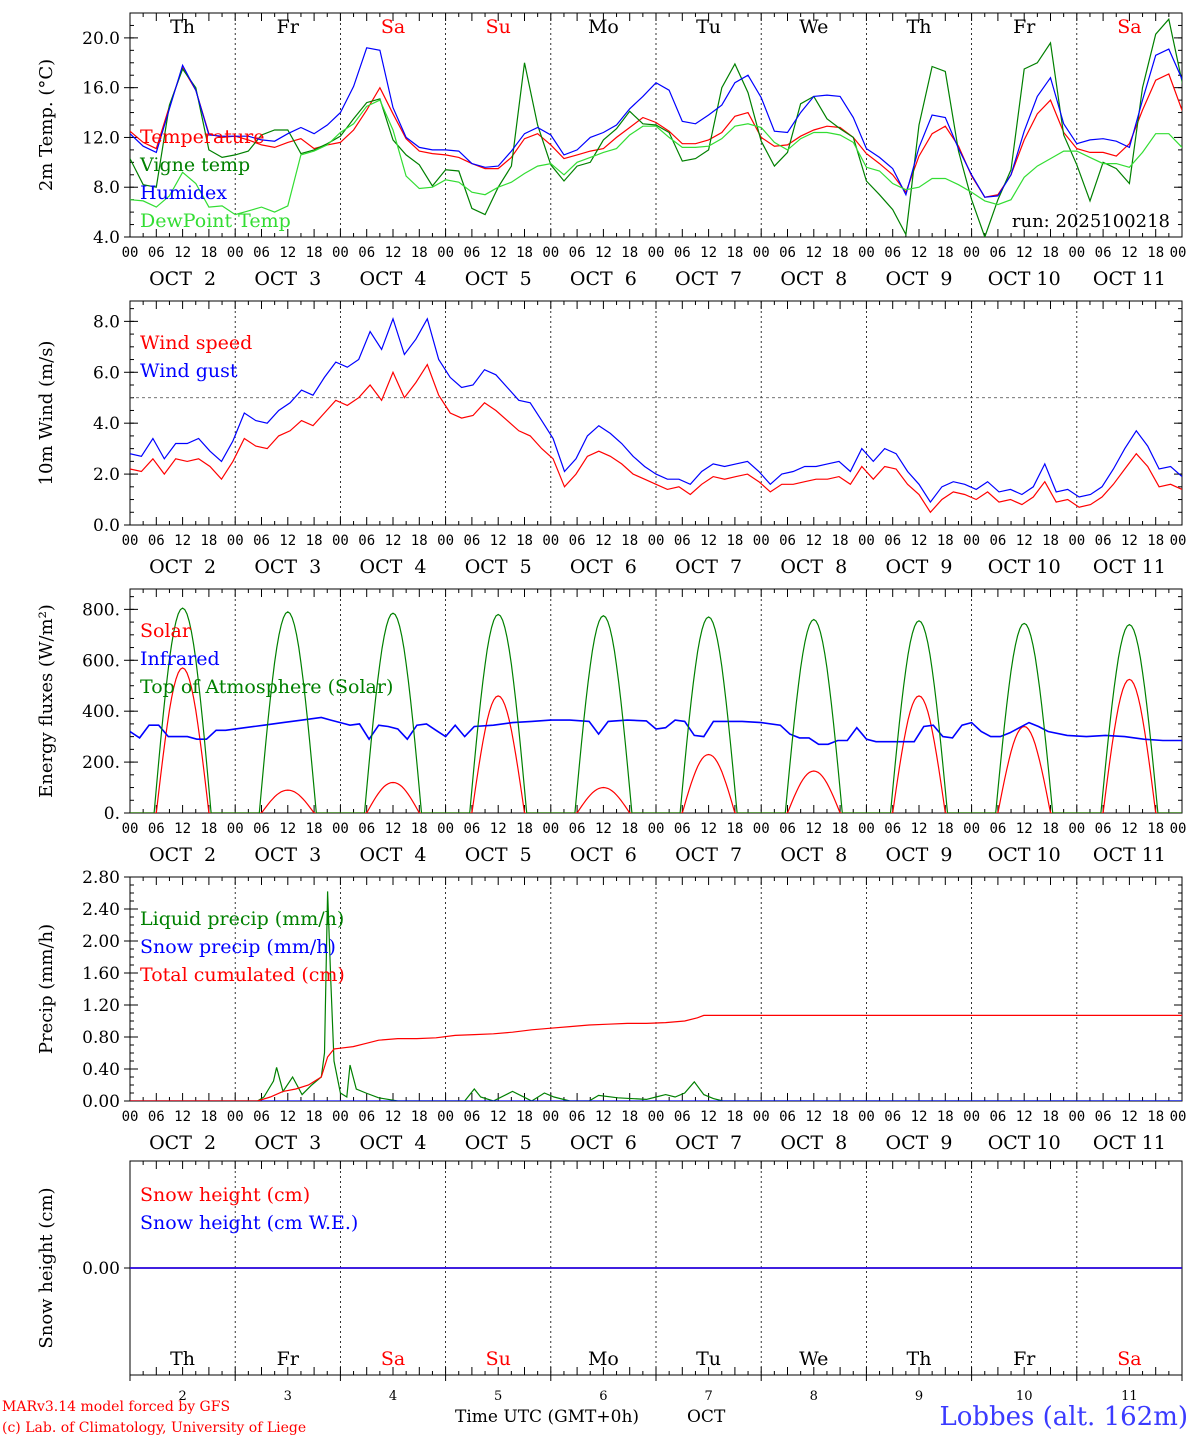  What do you see at coordinates (603, 855) in the screenshot?
I see `date-label: OCT 6` at bounding box center [603, 855].